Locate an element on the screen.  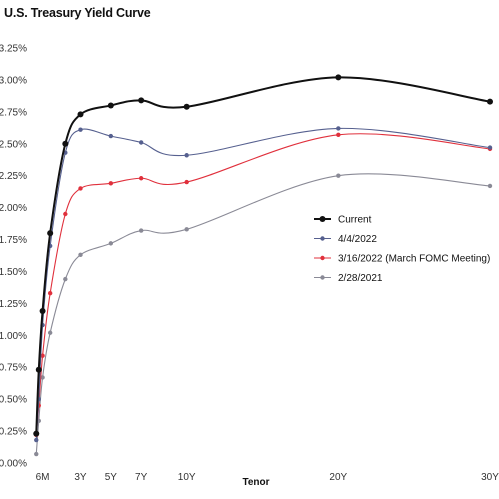
chart-title: U.S. Treasury Yield Curve is located at coordinates (77, 13).